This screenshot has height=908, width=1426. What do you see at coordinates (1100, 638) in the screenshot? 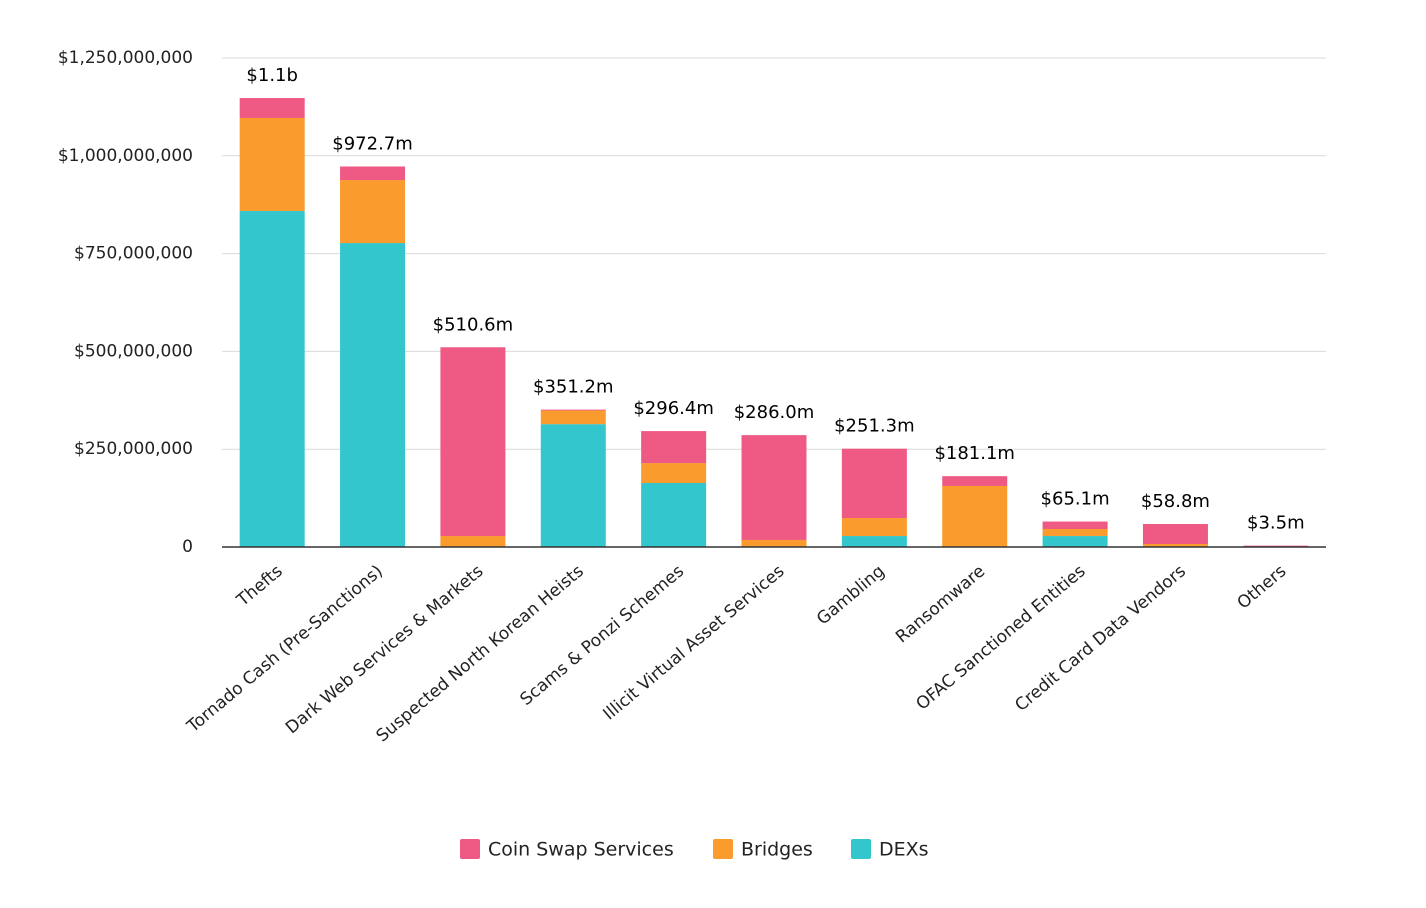
I see `x-tick-label: Credit Card Data Vendors` at bounding box center [1100, 638].